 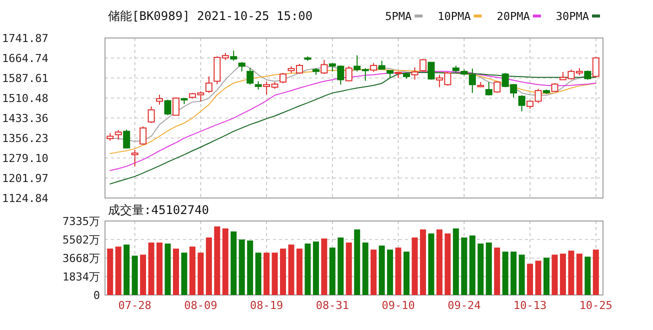 I want to click on y-tick-label: 1510.48, so click(x=25, y=98).